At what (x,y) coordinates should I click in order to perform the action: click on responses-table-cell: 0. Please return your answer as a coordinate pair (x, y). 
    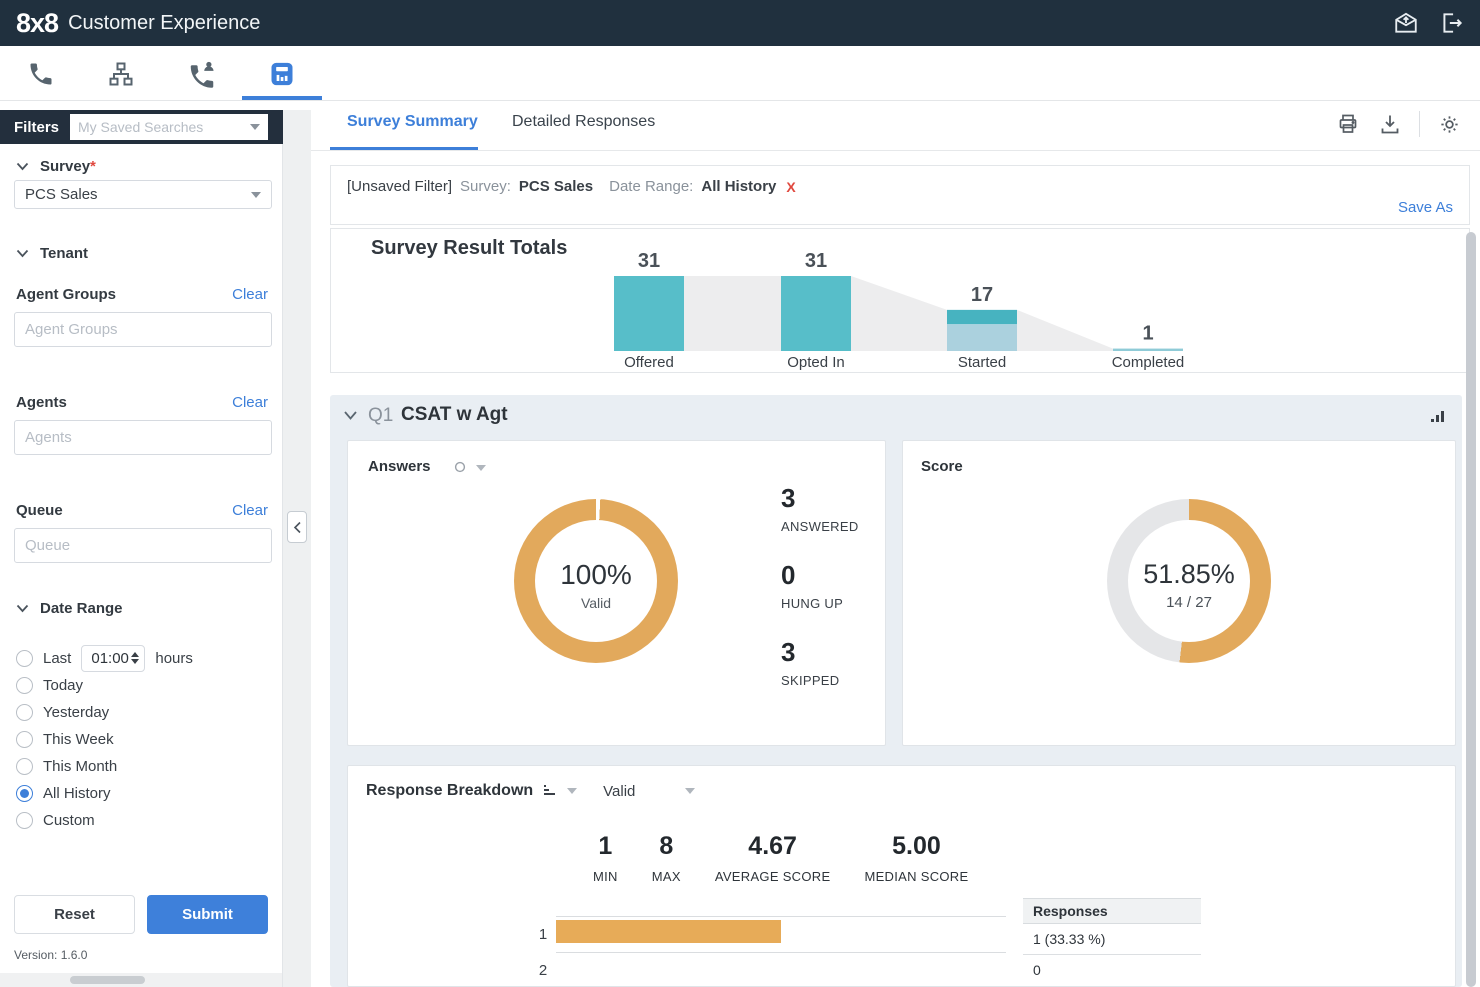
    Looking at the image, I should click on (1037, 970).